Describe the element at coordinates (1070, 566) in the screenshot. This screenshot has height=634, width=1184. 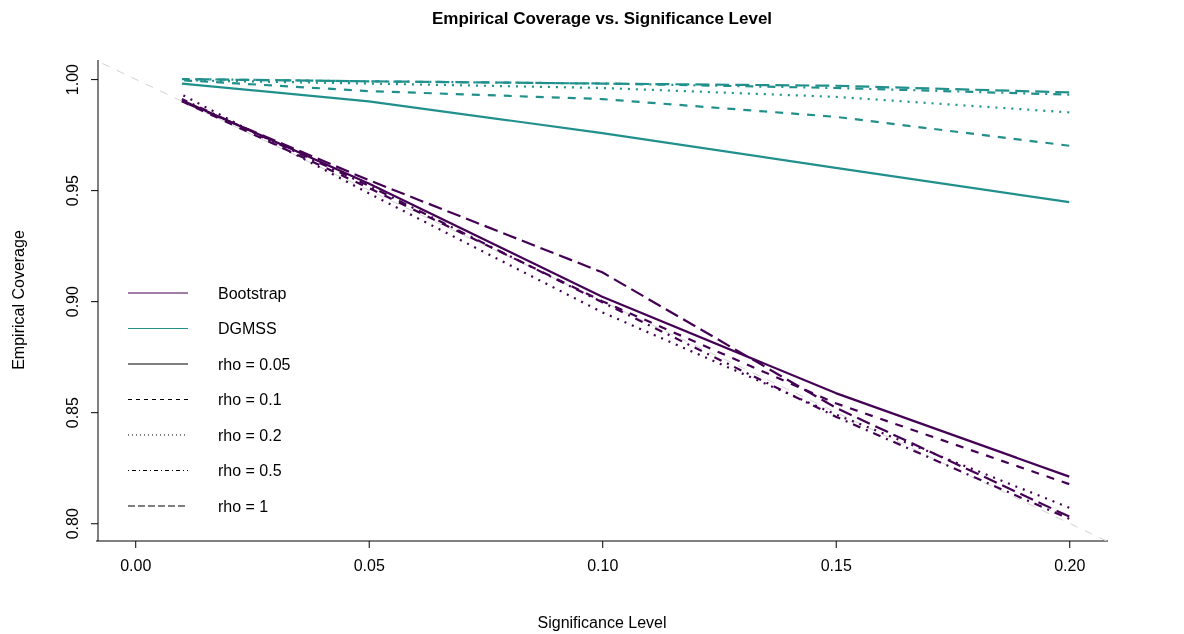
I see `x-tick-label: 0.20` at that location.